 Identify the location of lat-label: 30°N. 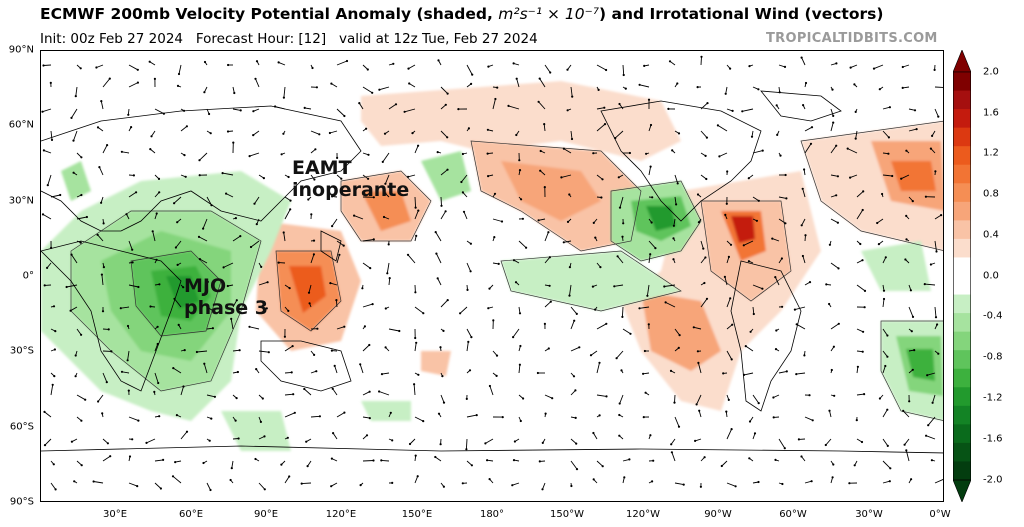
(21, 201).